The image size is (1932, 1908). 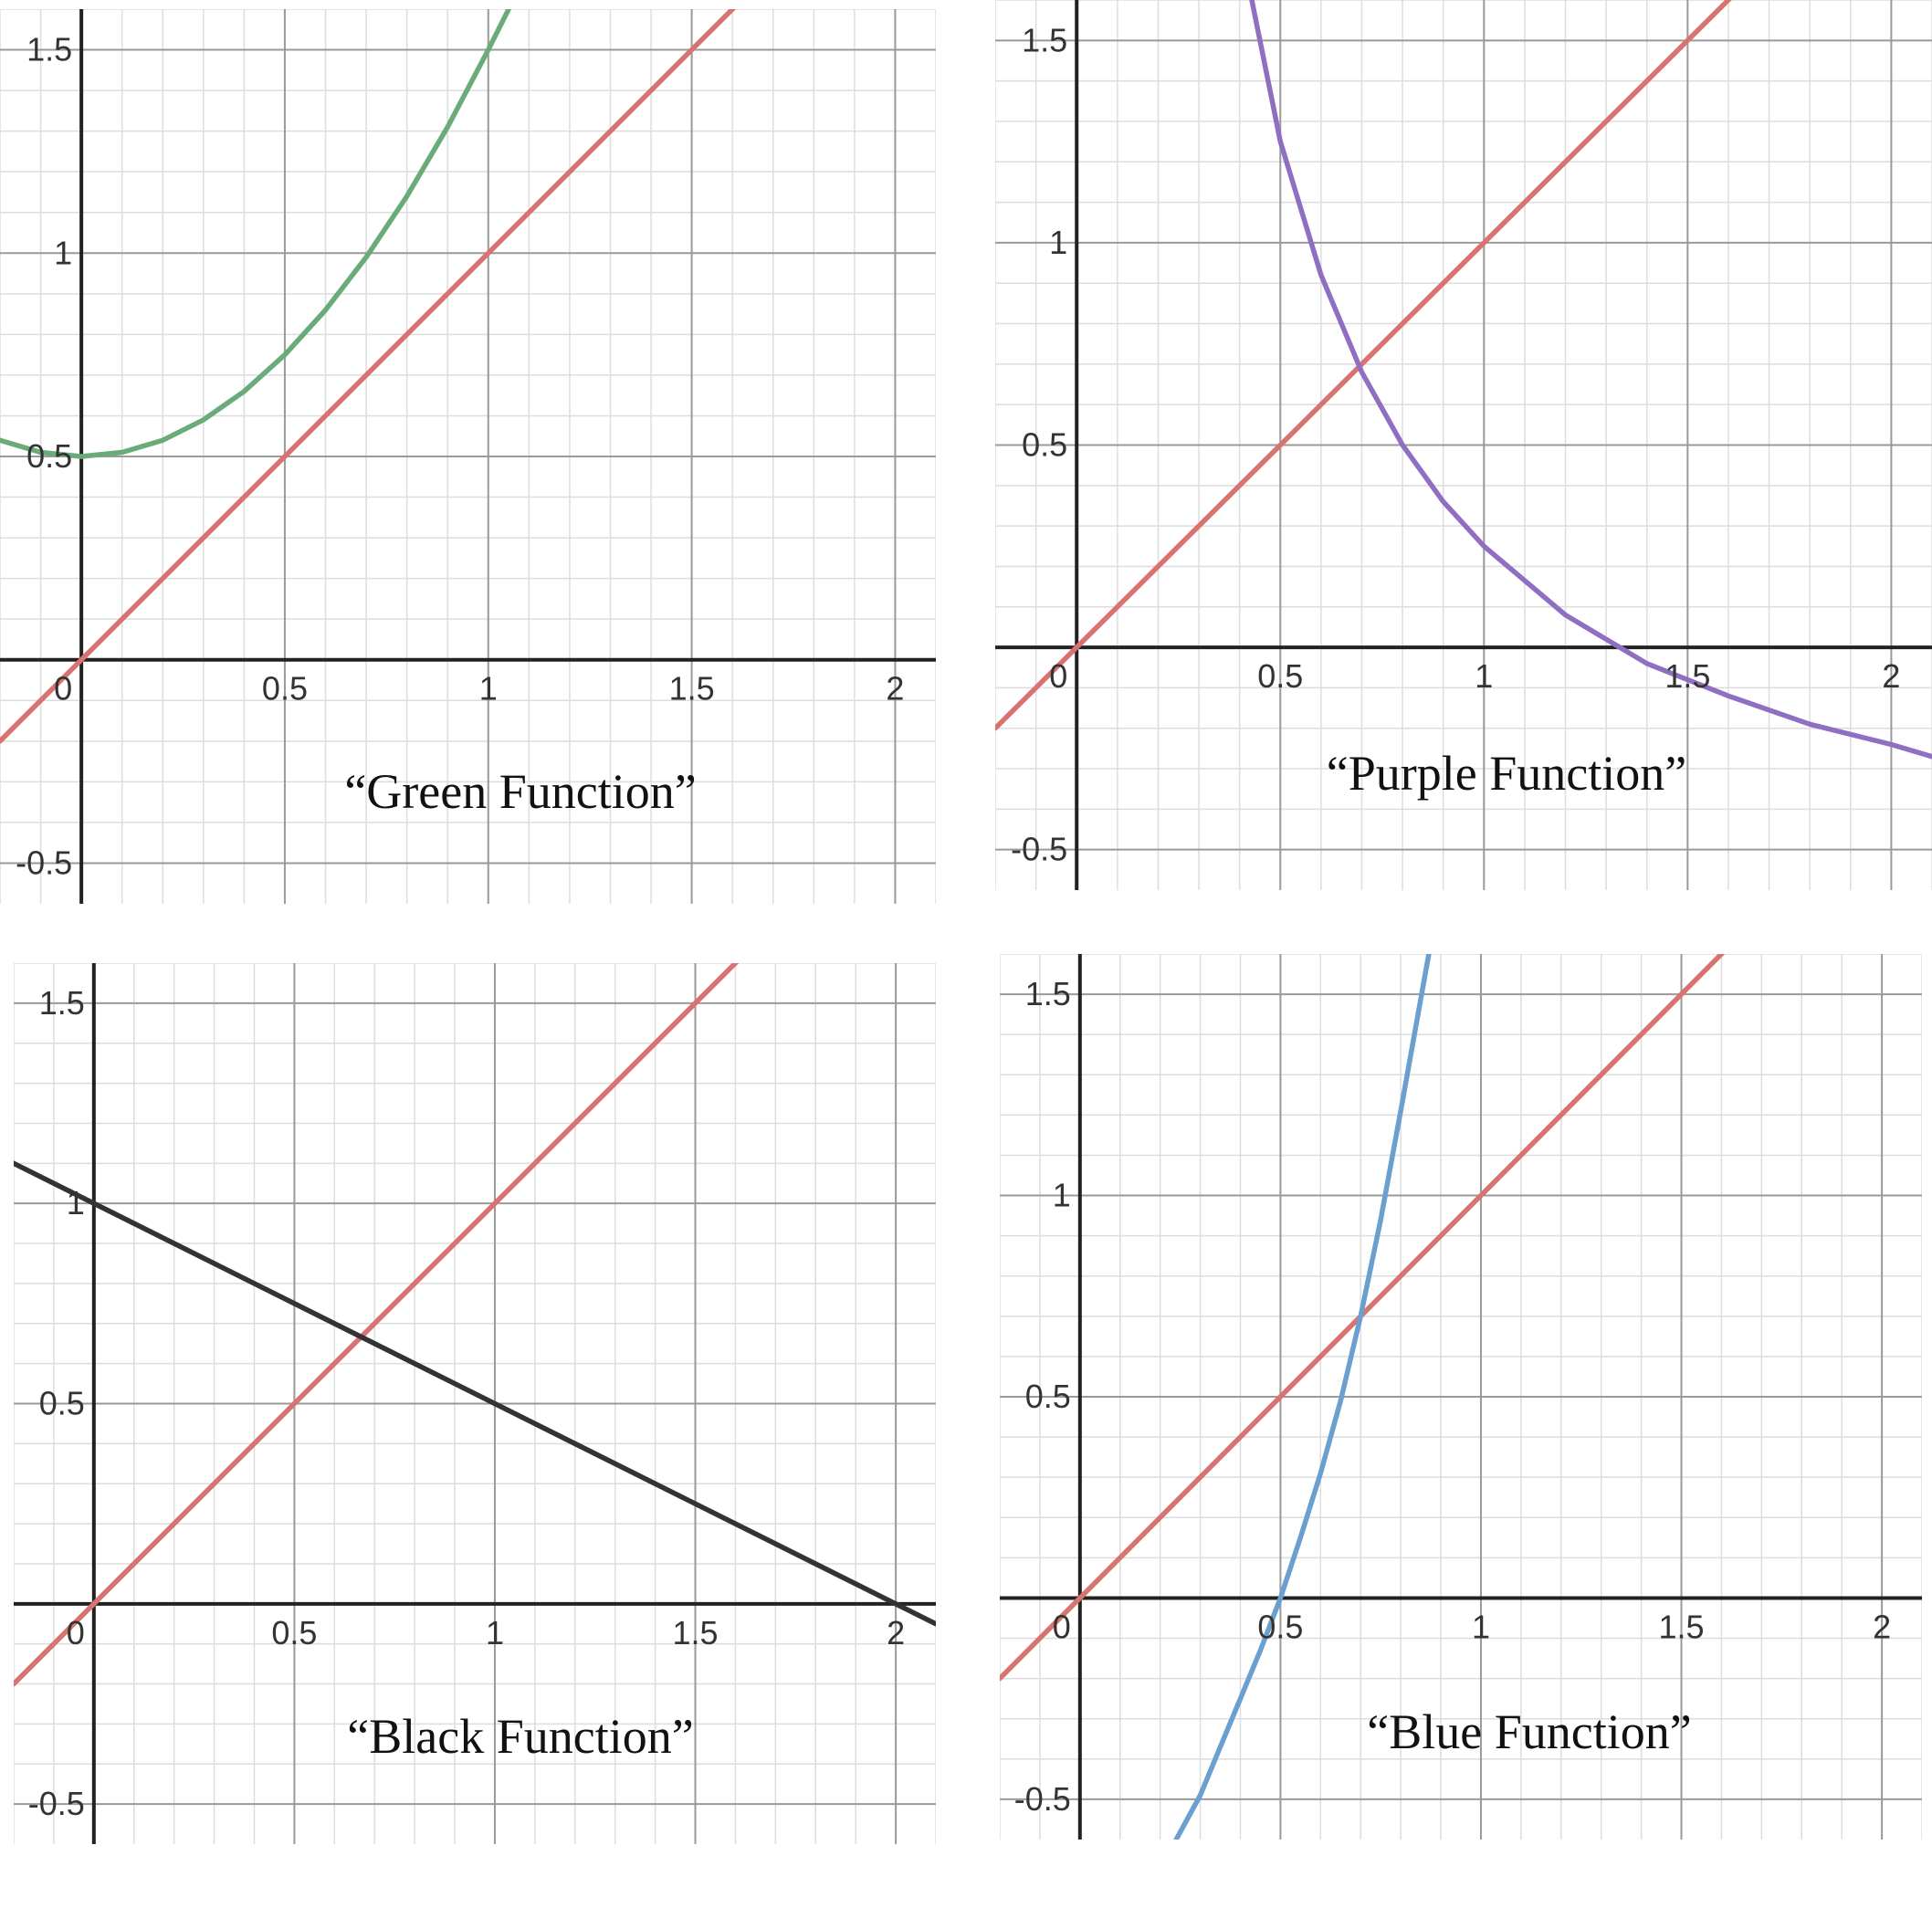 What do you see at coordinates (475, 1393) in the screenshot?
I see `black-function-curve` at bounding box center [475, 1393].